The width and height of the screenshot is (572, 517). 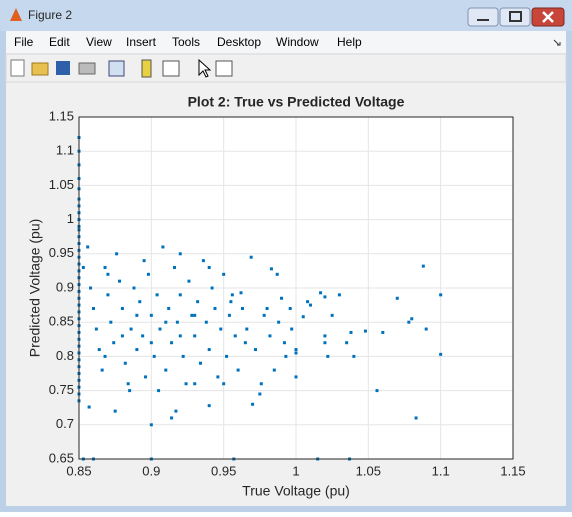 What do you see at coordinates (286, 68) in the screenshot?
I see `toolbar` at bounding box center [286, 68].